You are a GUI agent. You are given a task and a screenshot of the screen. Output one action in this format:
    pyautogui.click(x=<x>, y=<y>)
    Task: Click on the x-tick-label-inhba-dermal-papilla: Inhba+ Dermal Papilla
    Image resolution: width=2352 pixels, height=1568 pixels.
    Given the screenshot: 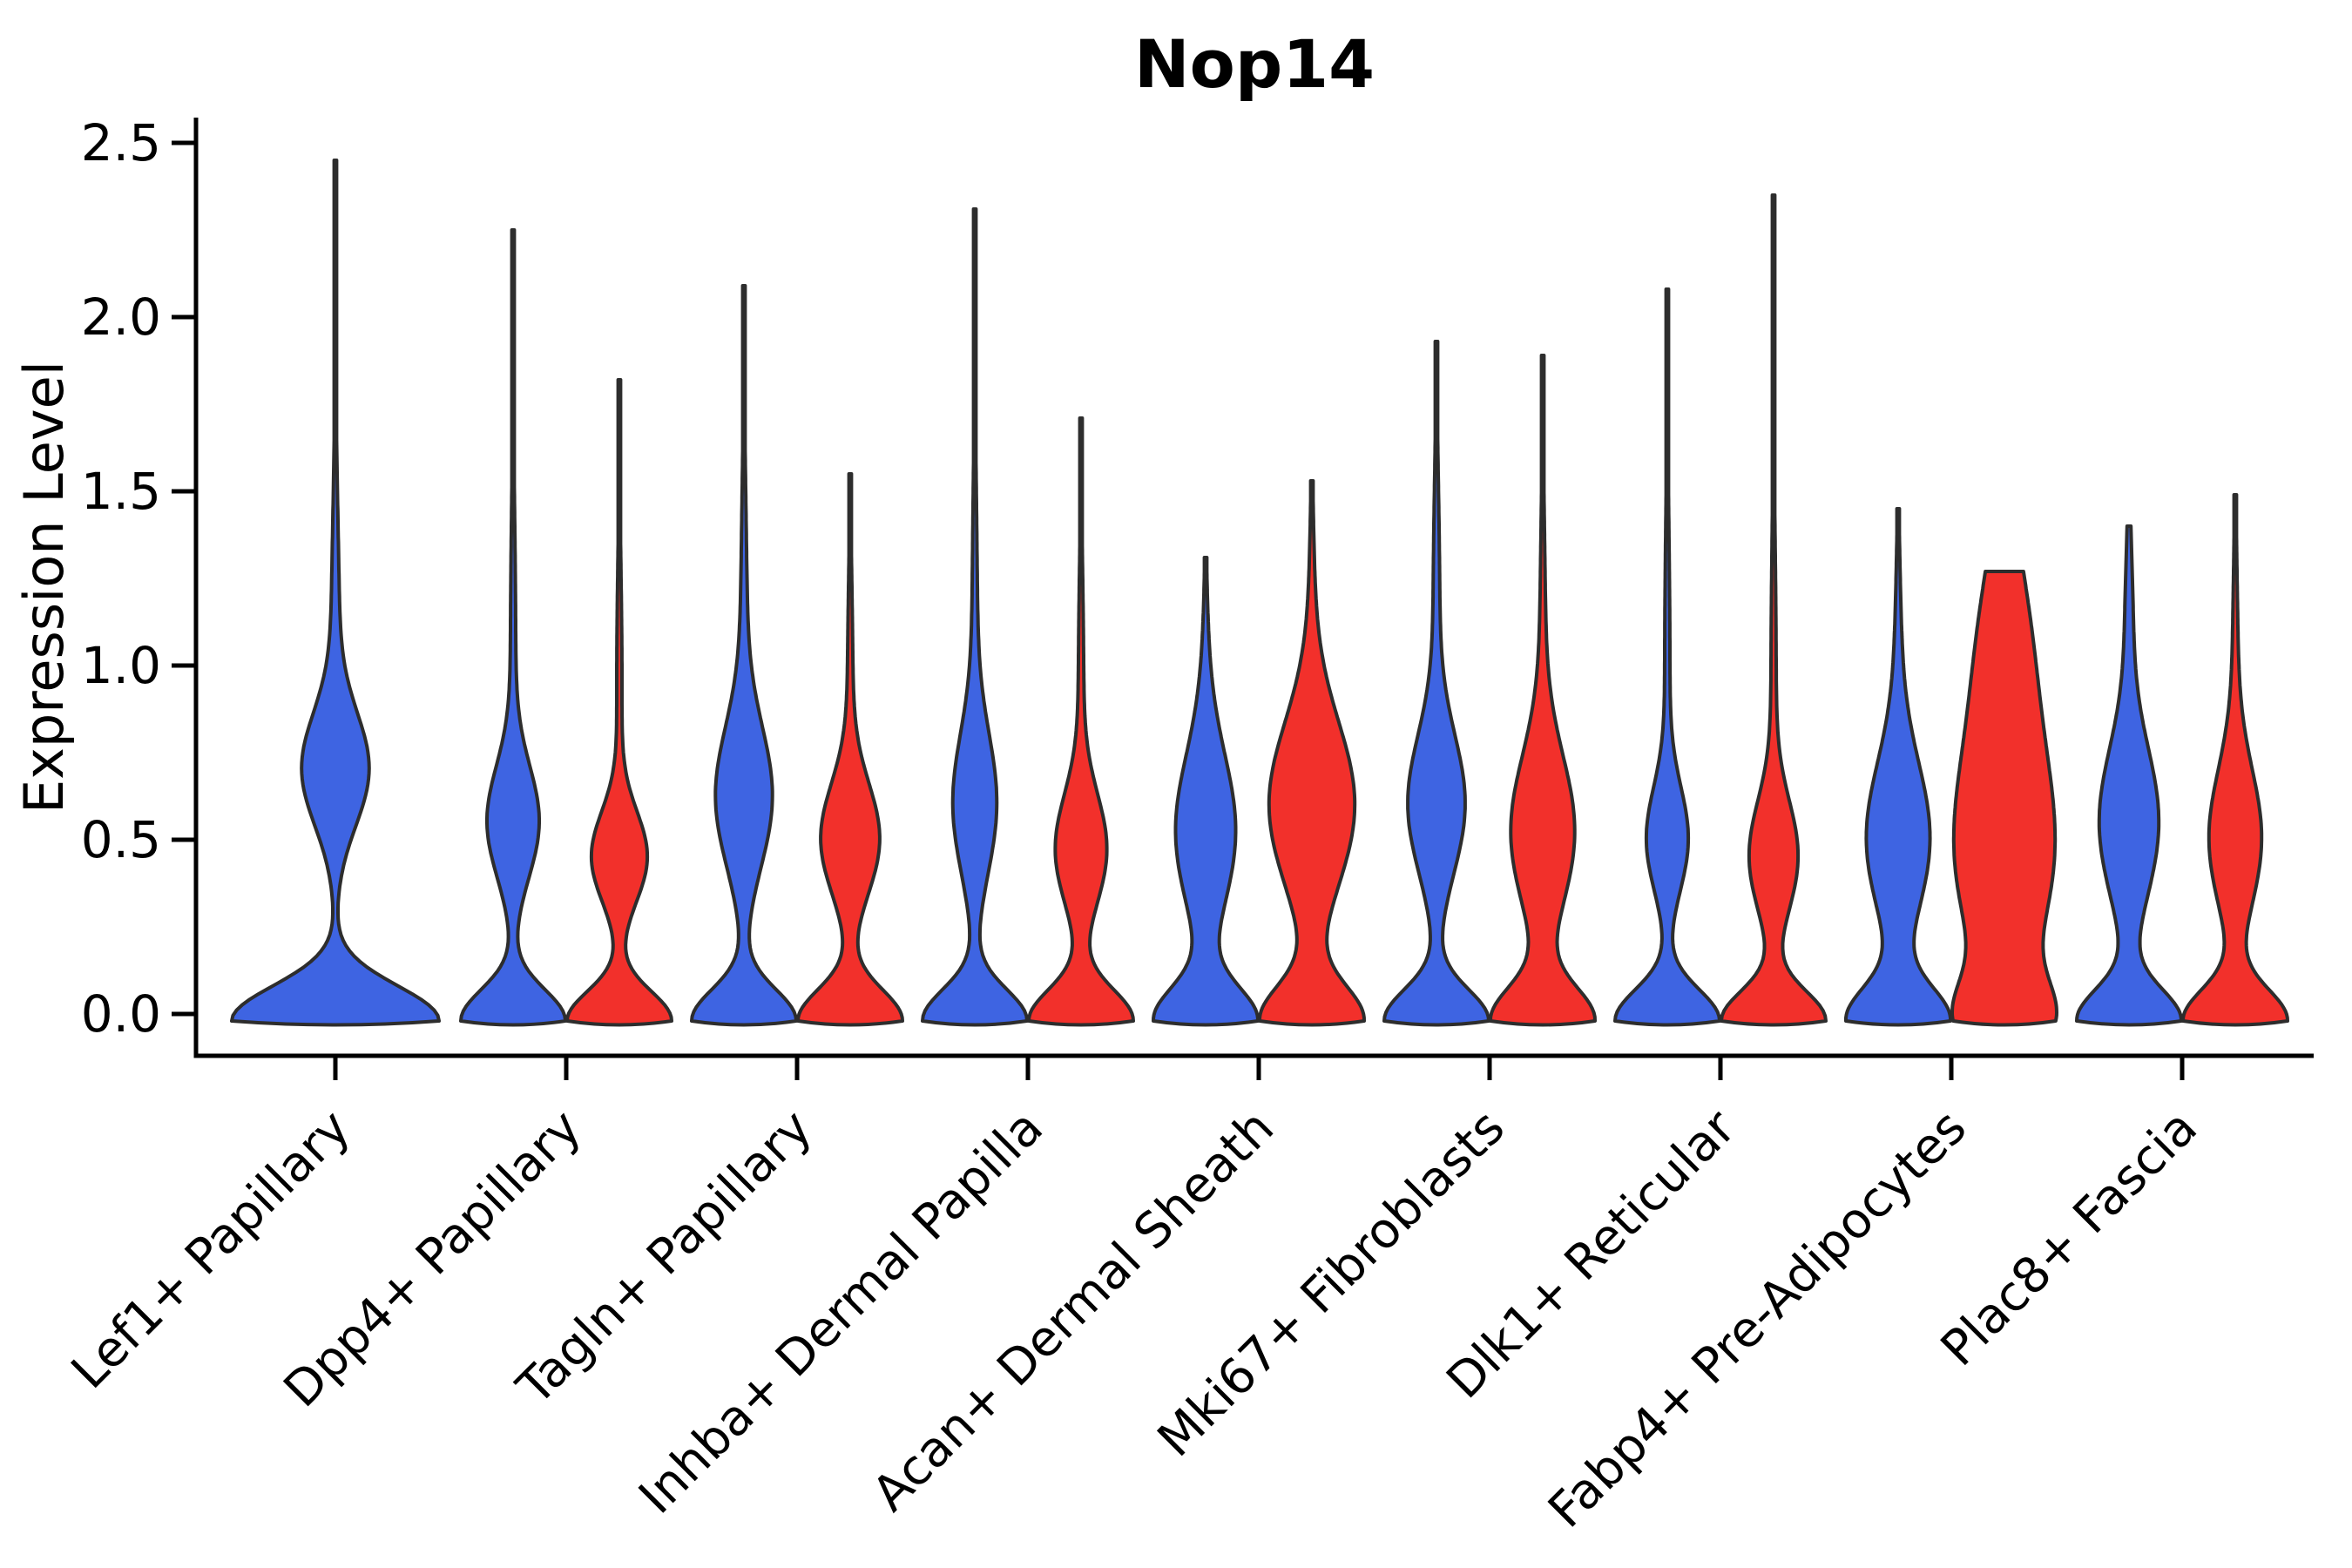 What is the action you would take?
    pyautogui.click(x=841, y=1312)
    